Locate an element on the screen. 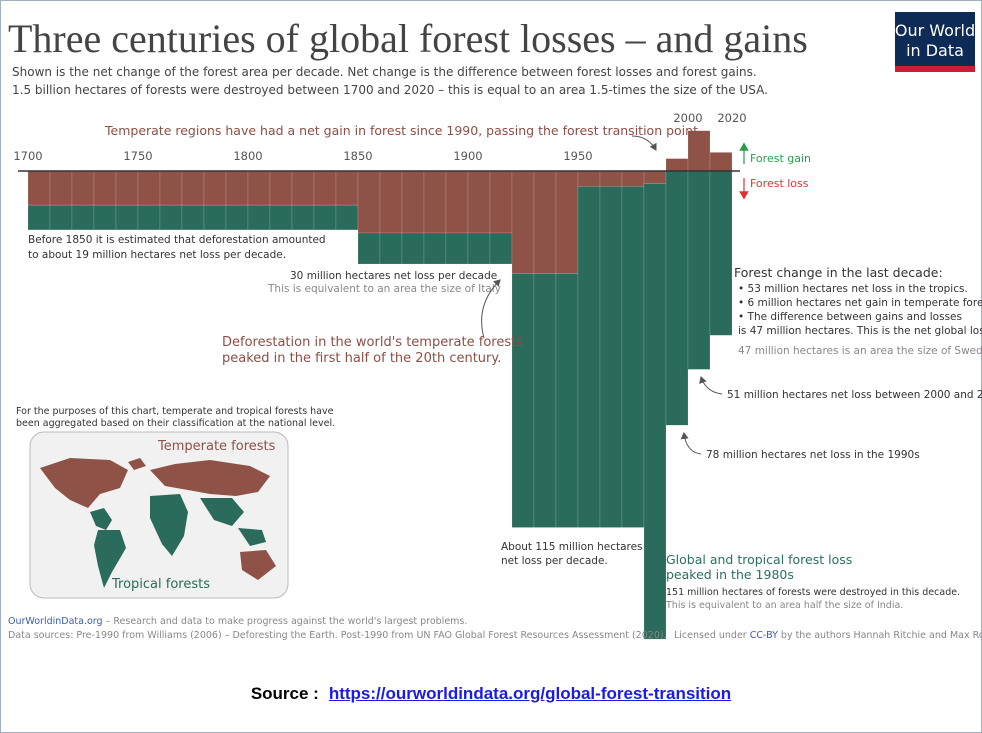 The image size is (982, 733). map is located at coordinates (159, 515).